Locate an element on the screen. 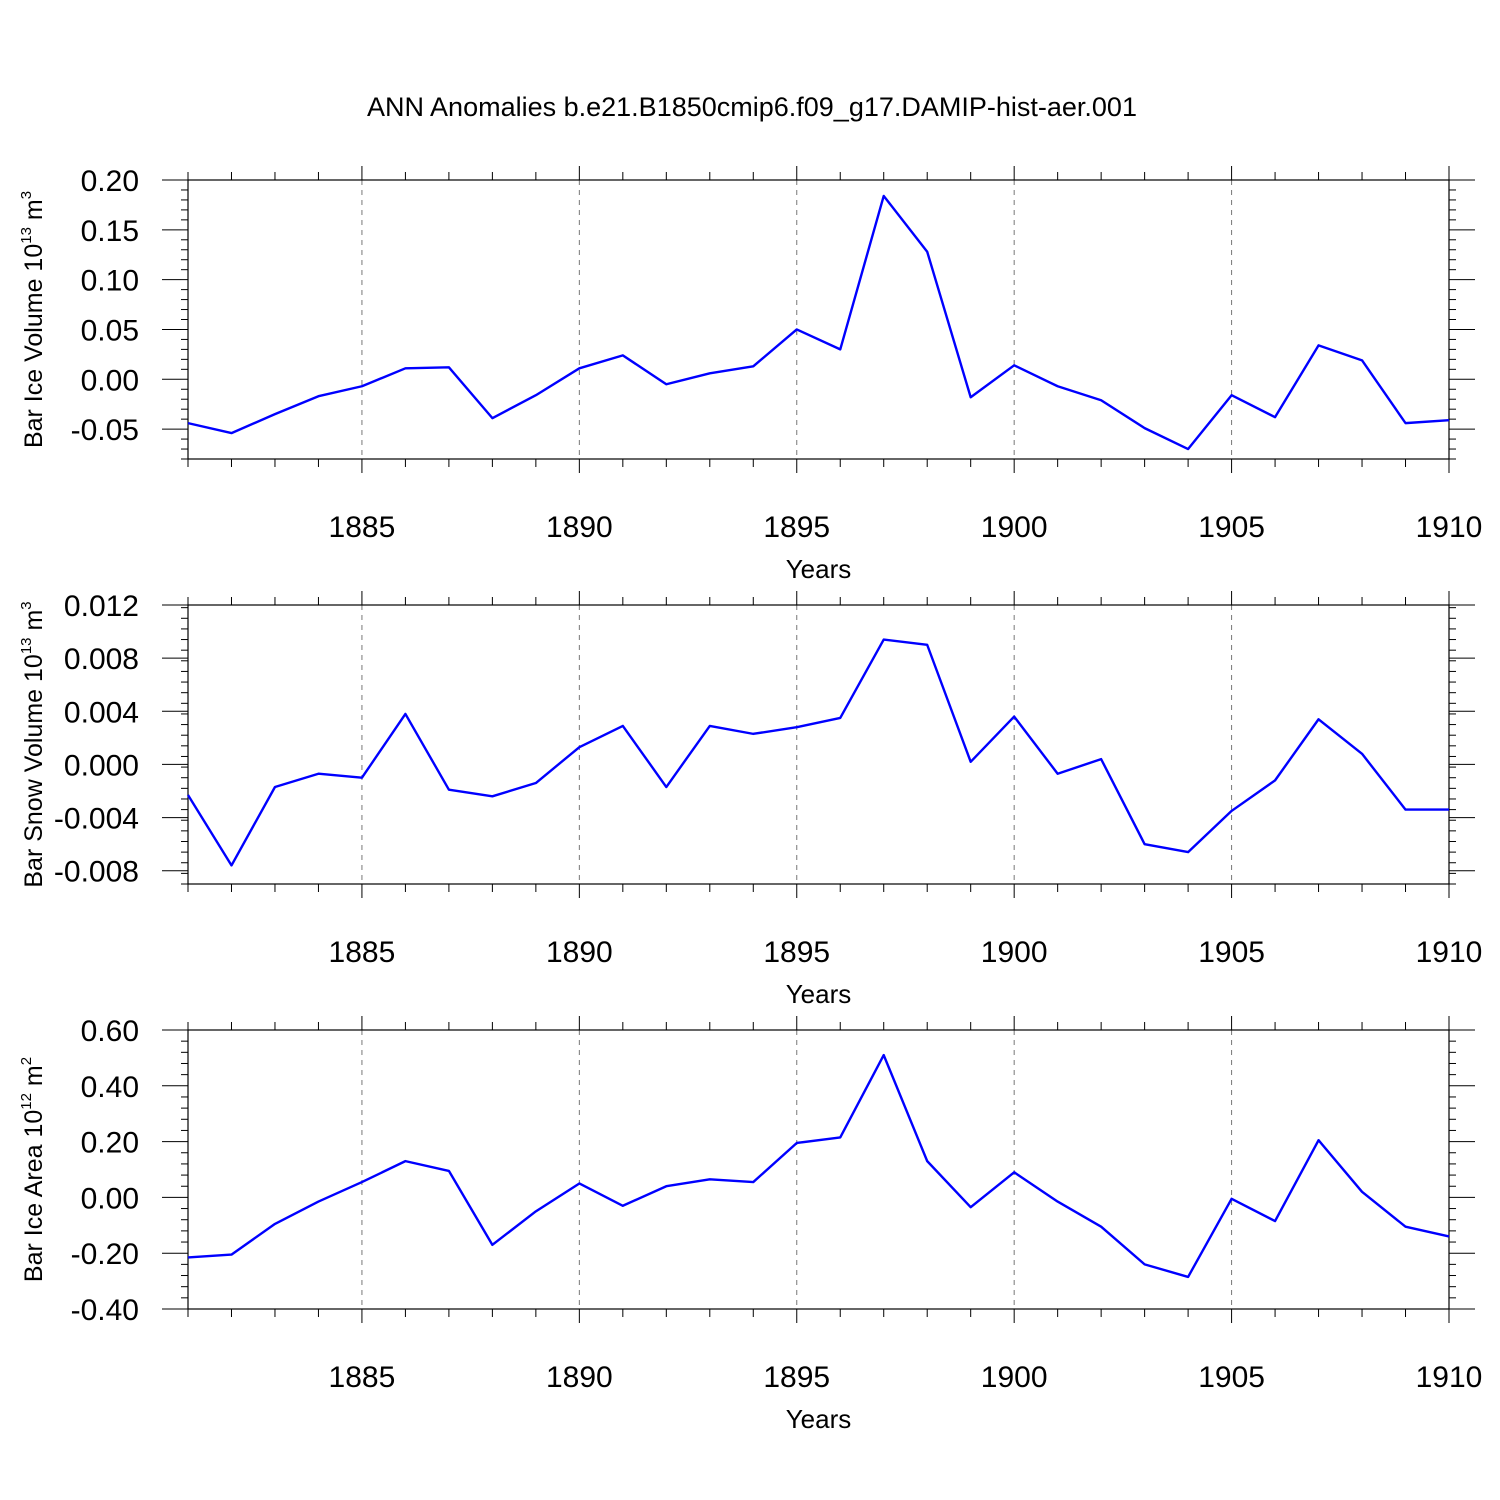 This screenshot has height=1500, width=1500. y-tick-label: -0.05 is located at coordinates (105, 430).